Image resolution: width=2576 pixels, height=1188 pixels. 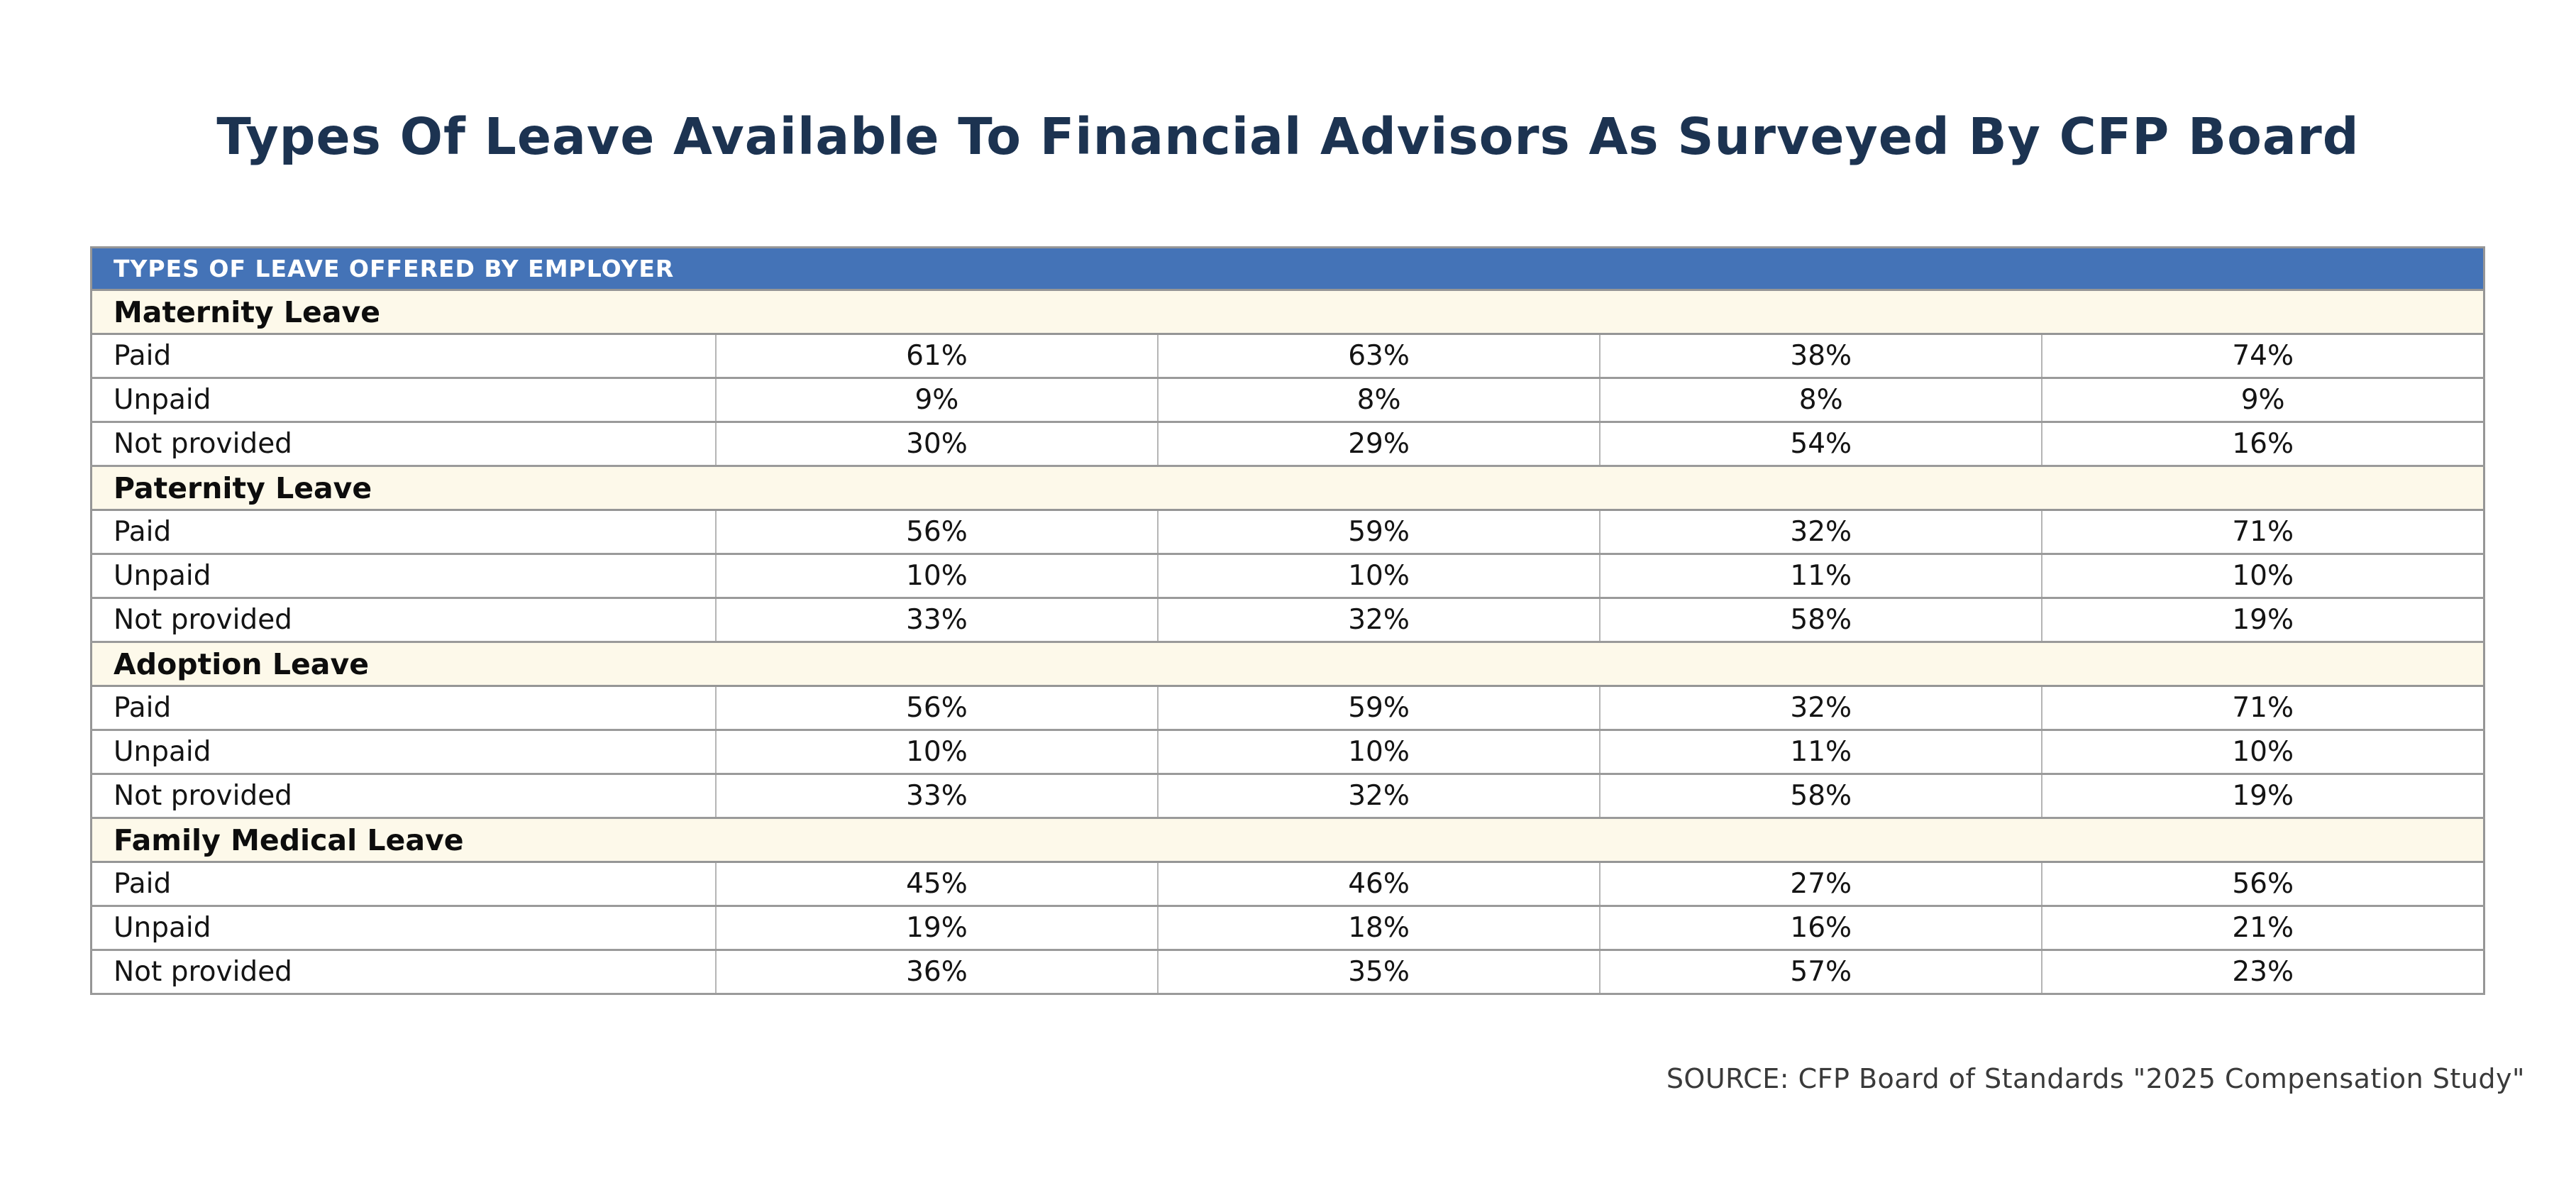 What do you see at coordinates (1378, 929) in the screenshot?
I see `value-cell: 18%` at bounding box center [1378, 929].